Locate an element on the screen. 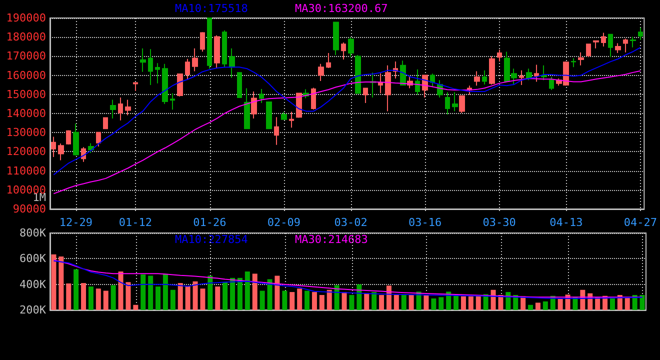 This screenshot has width=660, height=360. text: MA30:163200.67 is located at coordinates (341, 8).